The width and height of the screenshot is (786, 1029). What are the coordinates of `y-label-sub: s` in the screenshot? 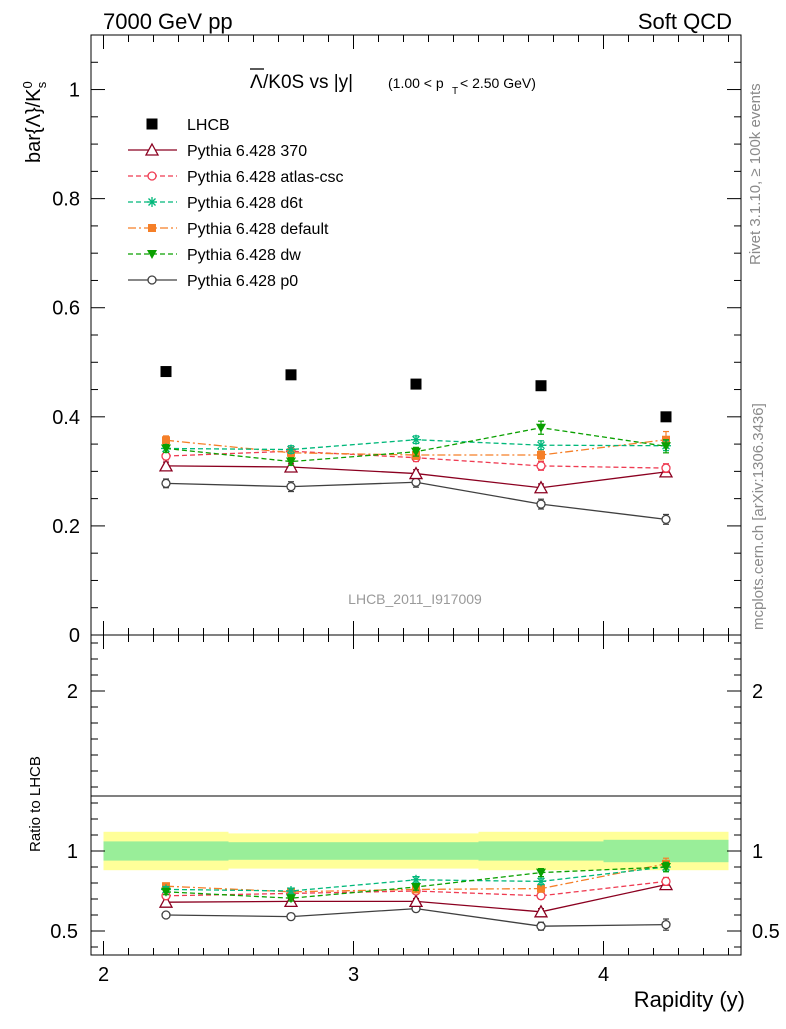 It's located at (41, 84).